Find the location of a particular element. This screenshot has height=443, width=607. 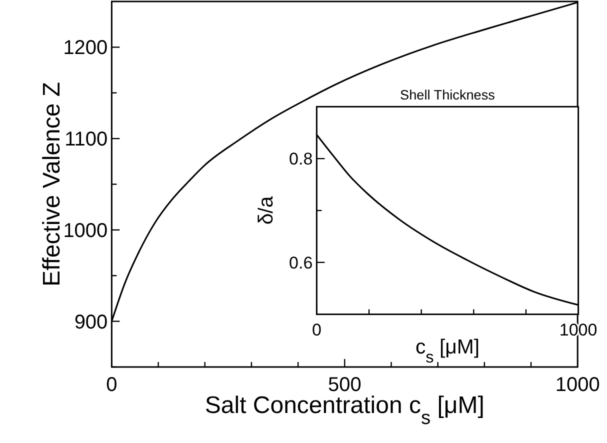

y-tick-label: 1000 is located at coordinates (85, 231).